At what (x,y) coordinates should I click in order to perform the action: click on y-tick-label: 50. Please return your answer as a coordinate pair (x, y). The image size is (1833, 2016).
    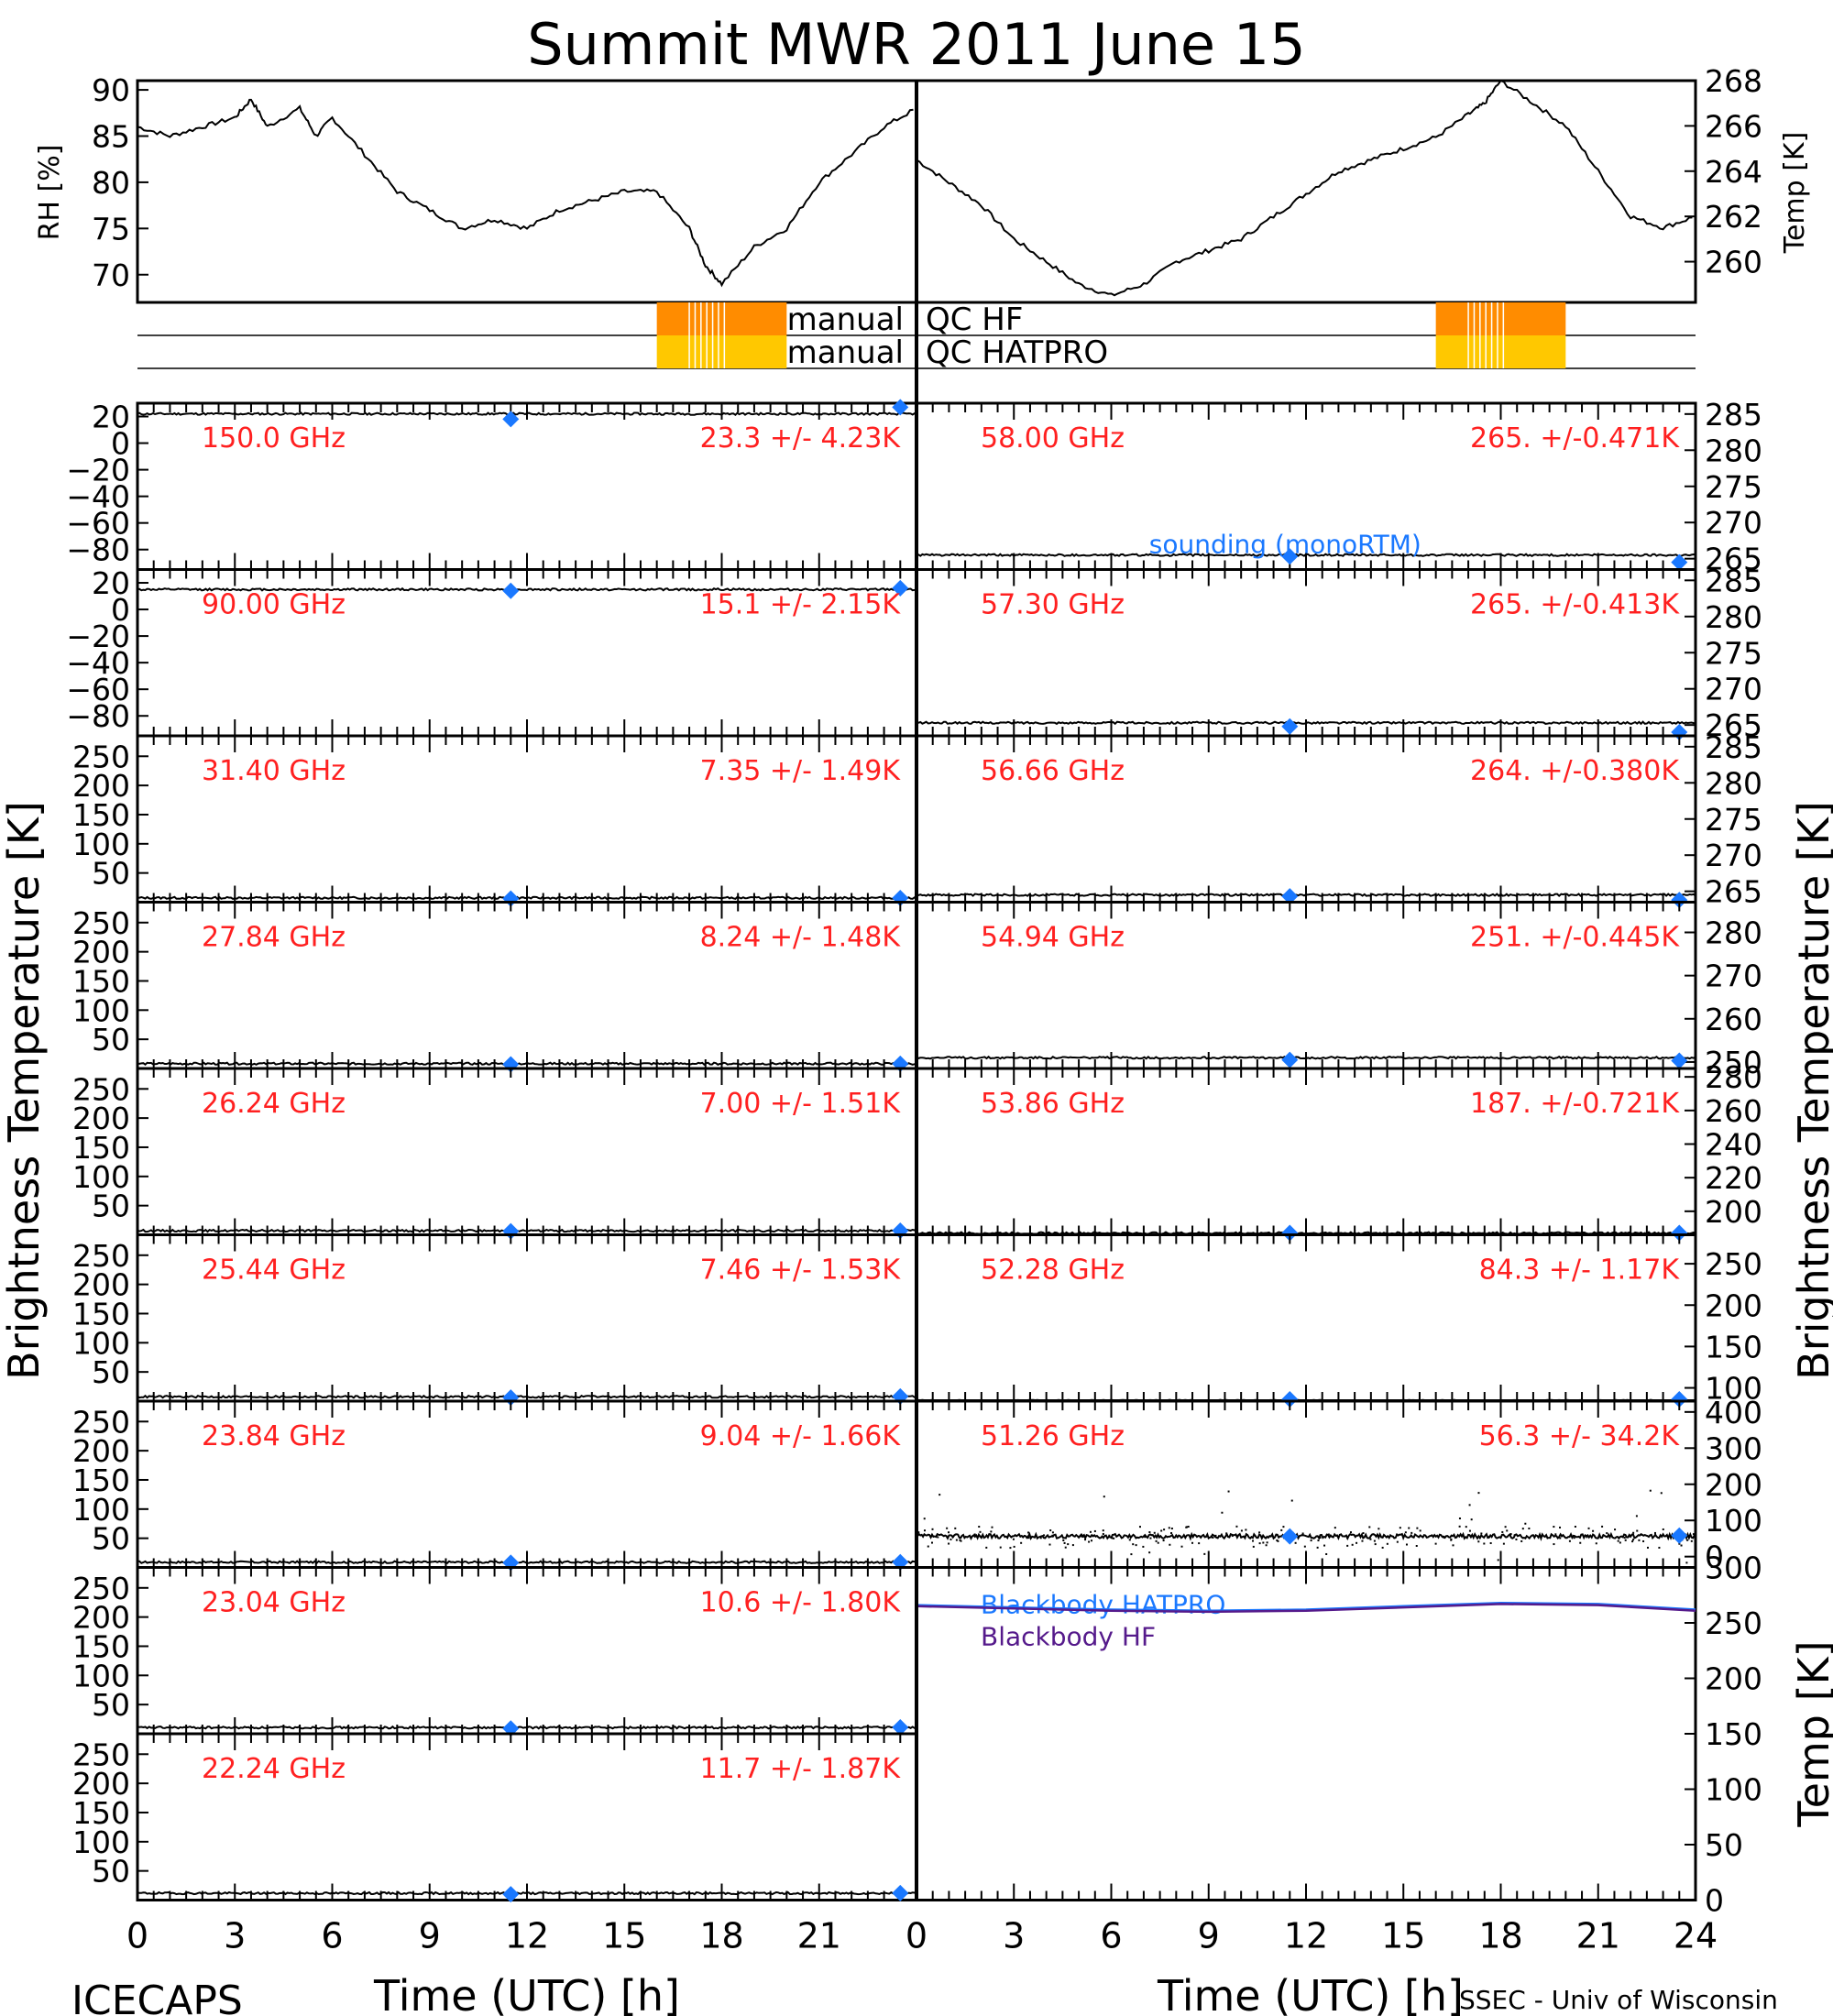
    Looking at the image, I should click on (111, 1206).